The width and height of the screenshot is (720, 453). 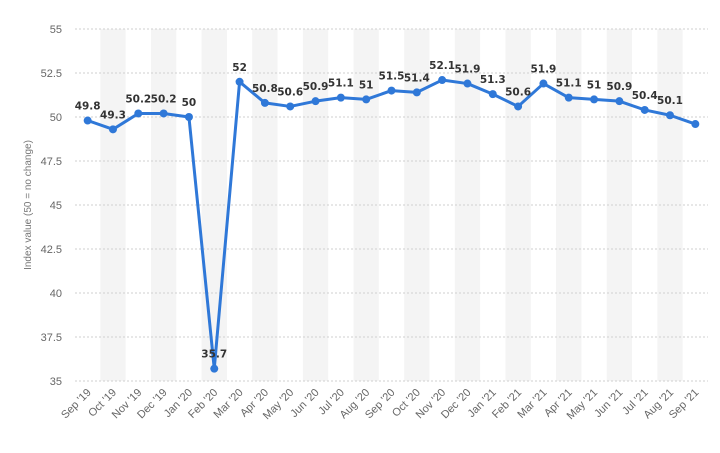 What do you see at coordinates (56, 294) in the screenshot?
I see `y-tick-label: 40` at bounding box center [56, 294].